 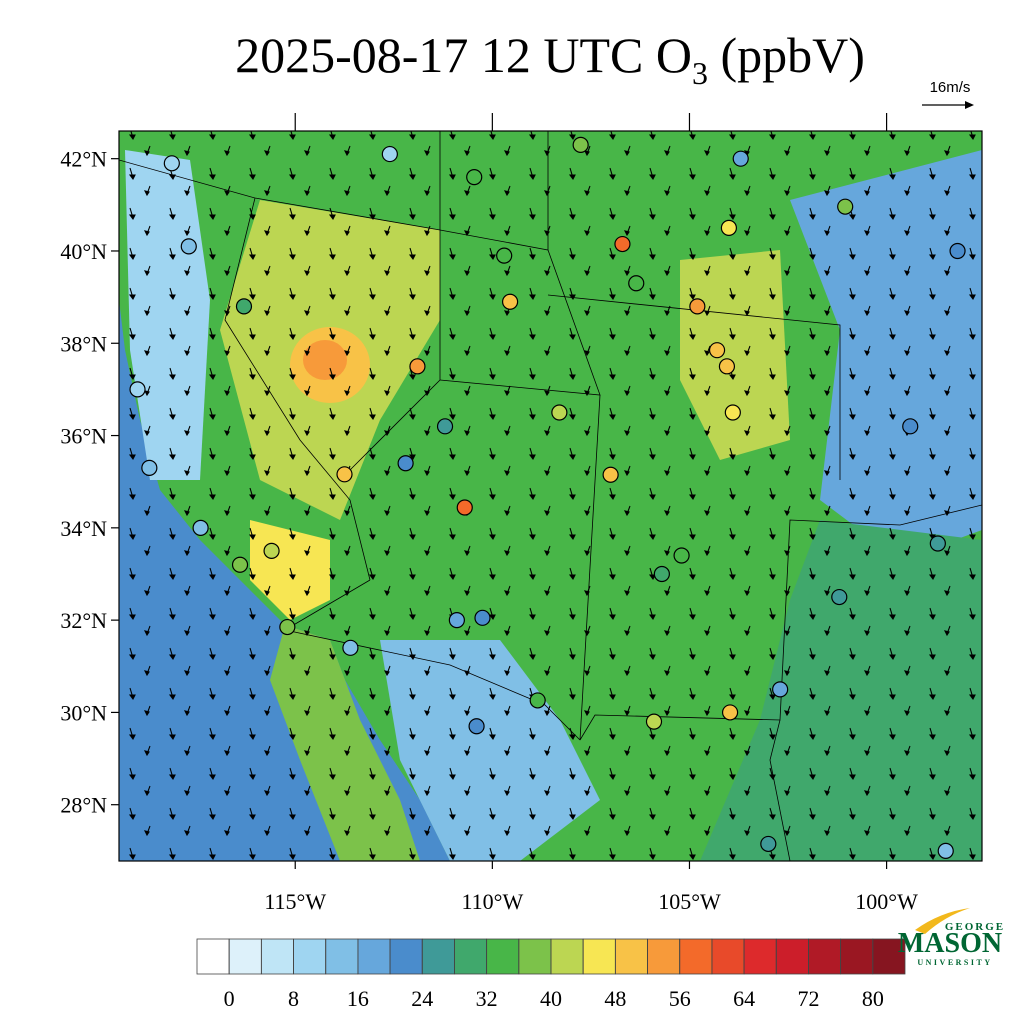 What do you see at coordinates (615, 998) in the screenshot?
I see `colorbar-tick-label: 48` at bounding box center [615, 998].